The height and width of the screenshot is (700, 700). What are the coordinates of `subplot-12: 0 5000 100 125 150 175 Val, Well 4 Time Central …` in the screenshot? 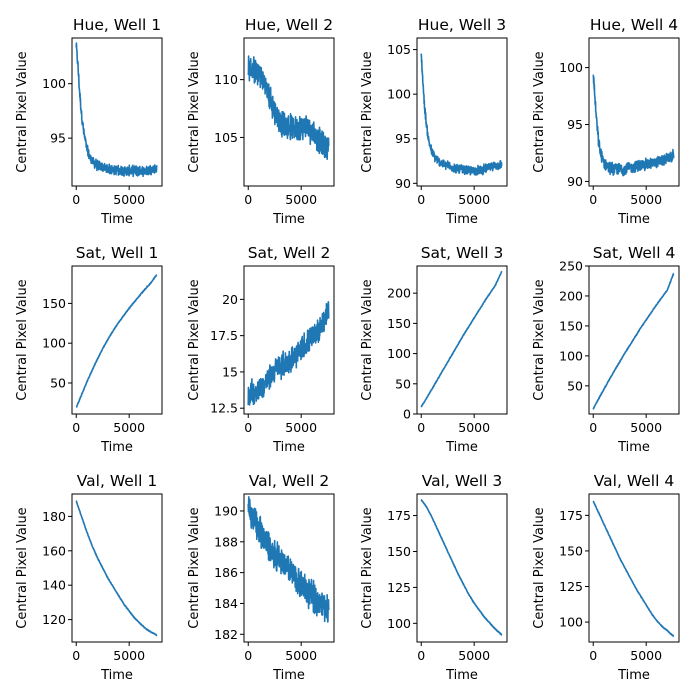 It's located at (606, 577).